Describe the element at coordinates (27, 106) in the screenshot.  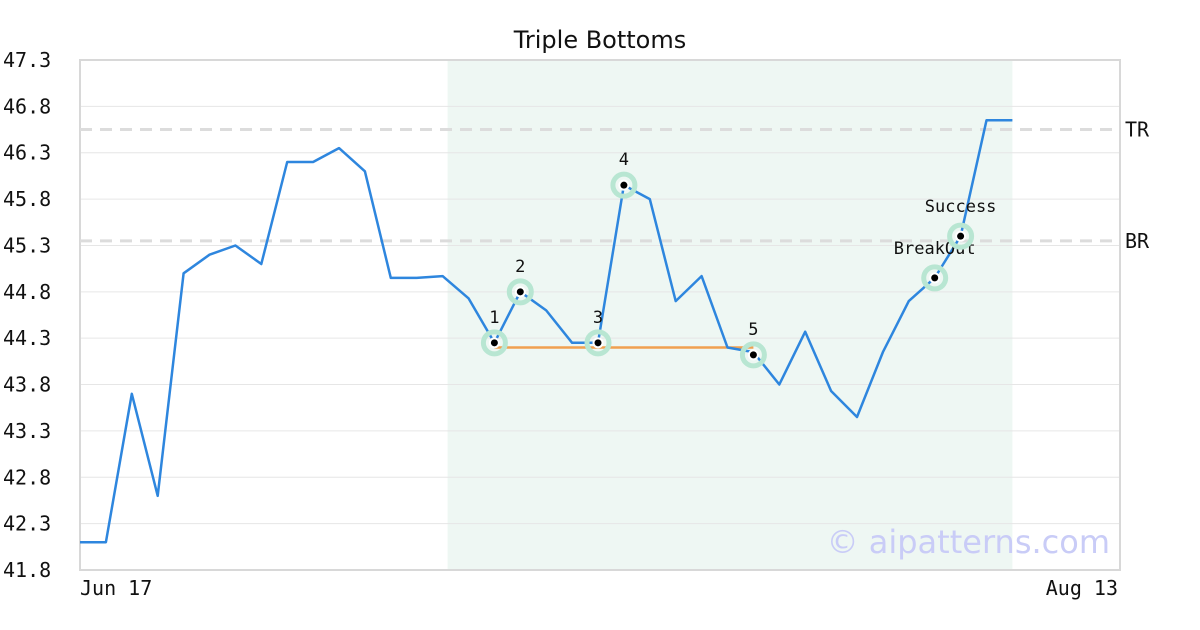
I see `y-tick-label: 46.8` at that location.